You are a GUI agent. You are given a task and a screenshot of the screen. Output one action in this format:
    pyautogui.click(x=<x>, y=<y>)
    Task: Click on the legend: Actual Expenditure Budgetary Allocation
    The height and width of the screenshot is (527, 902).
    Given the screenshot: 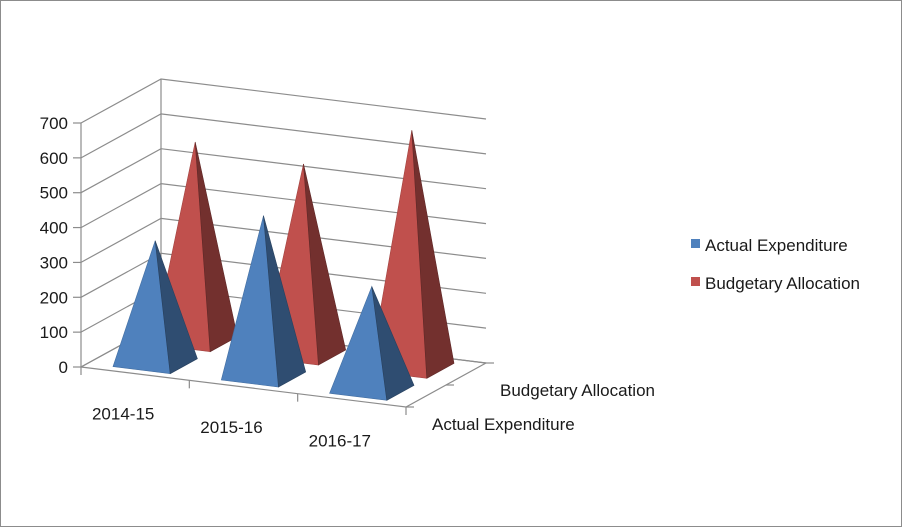 What is the action you would take?
    pyautogui.click(x=775, y=264)
    